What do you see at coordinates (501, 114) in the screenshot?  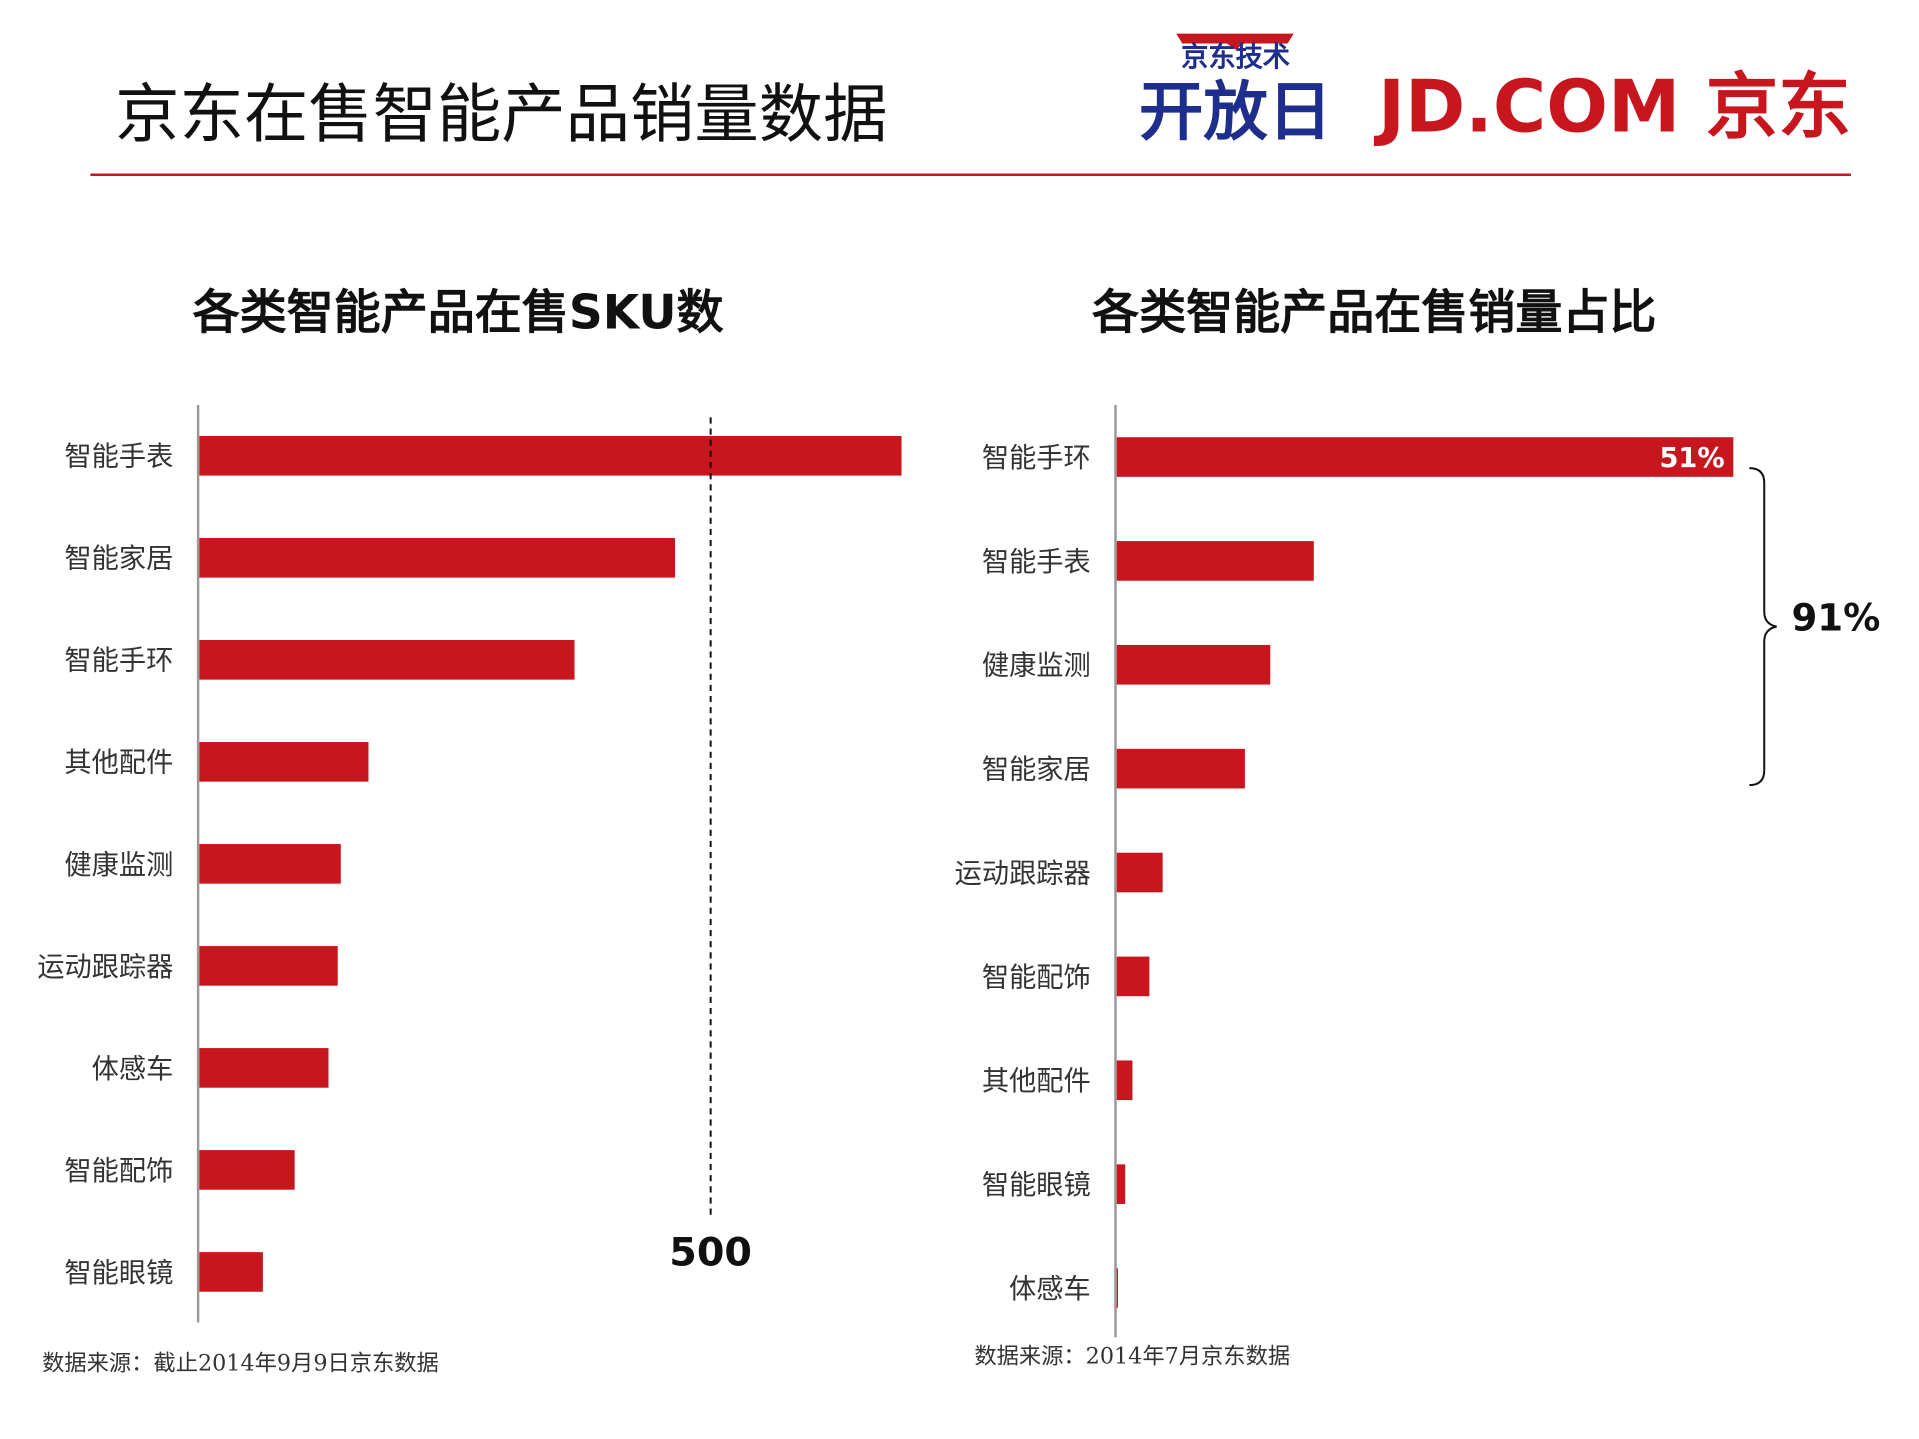 I see `page-title: 京东在售智能产品销量数据` at bounding box center [501, 114].